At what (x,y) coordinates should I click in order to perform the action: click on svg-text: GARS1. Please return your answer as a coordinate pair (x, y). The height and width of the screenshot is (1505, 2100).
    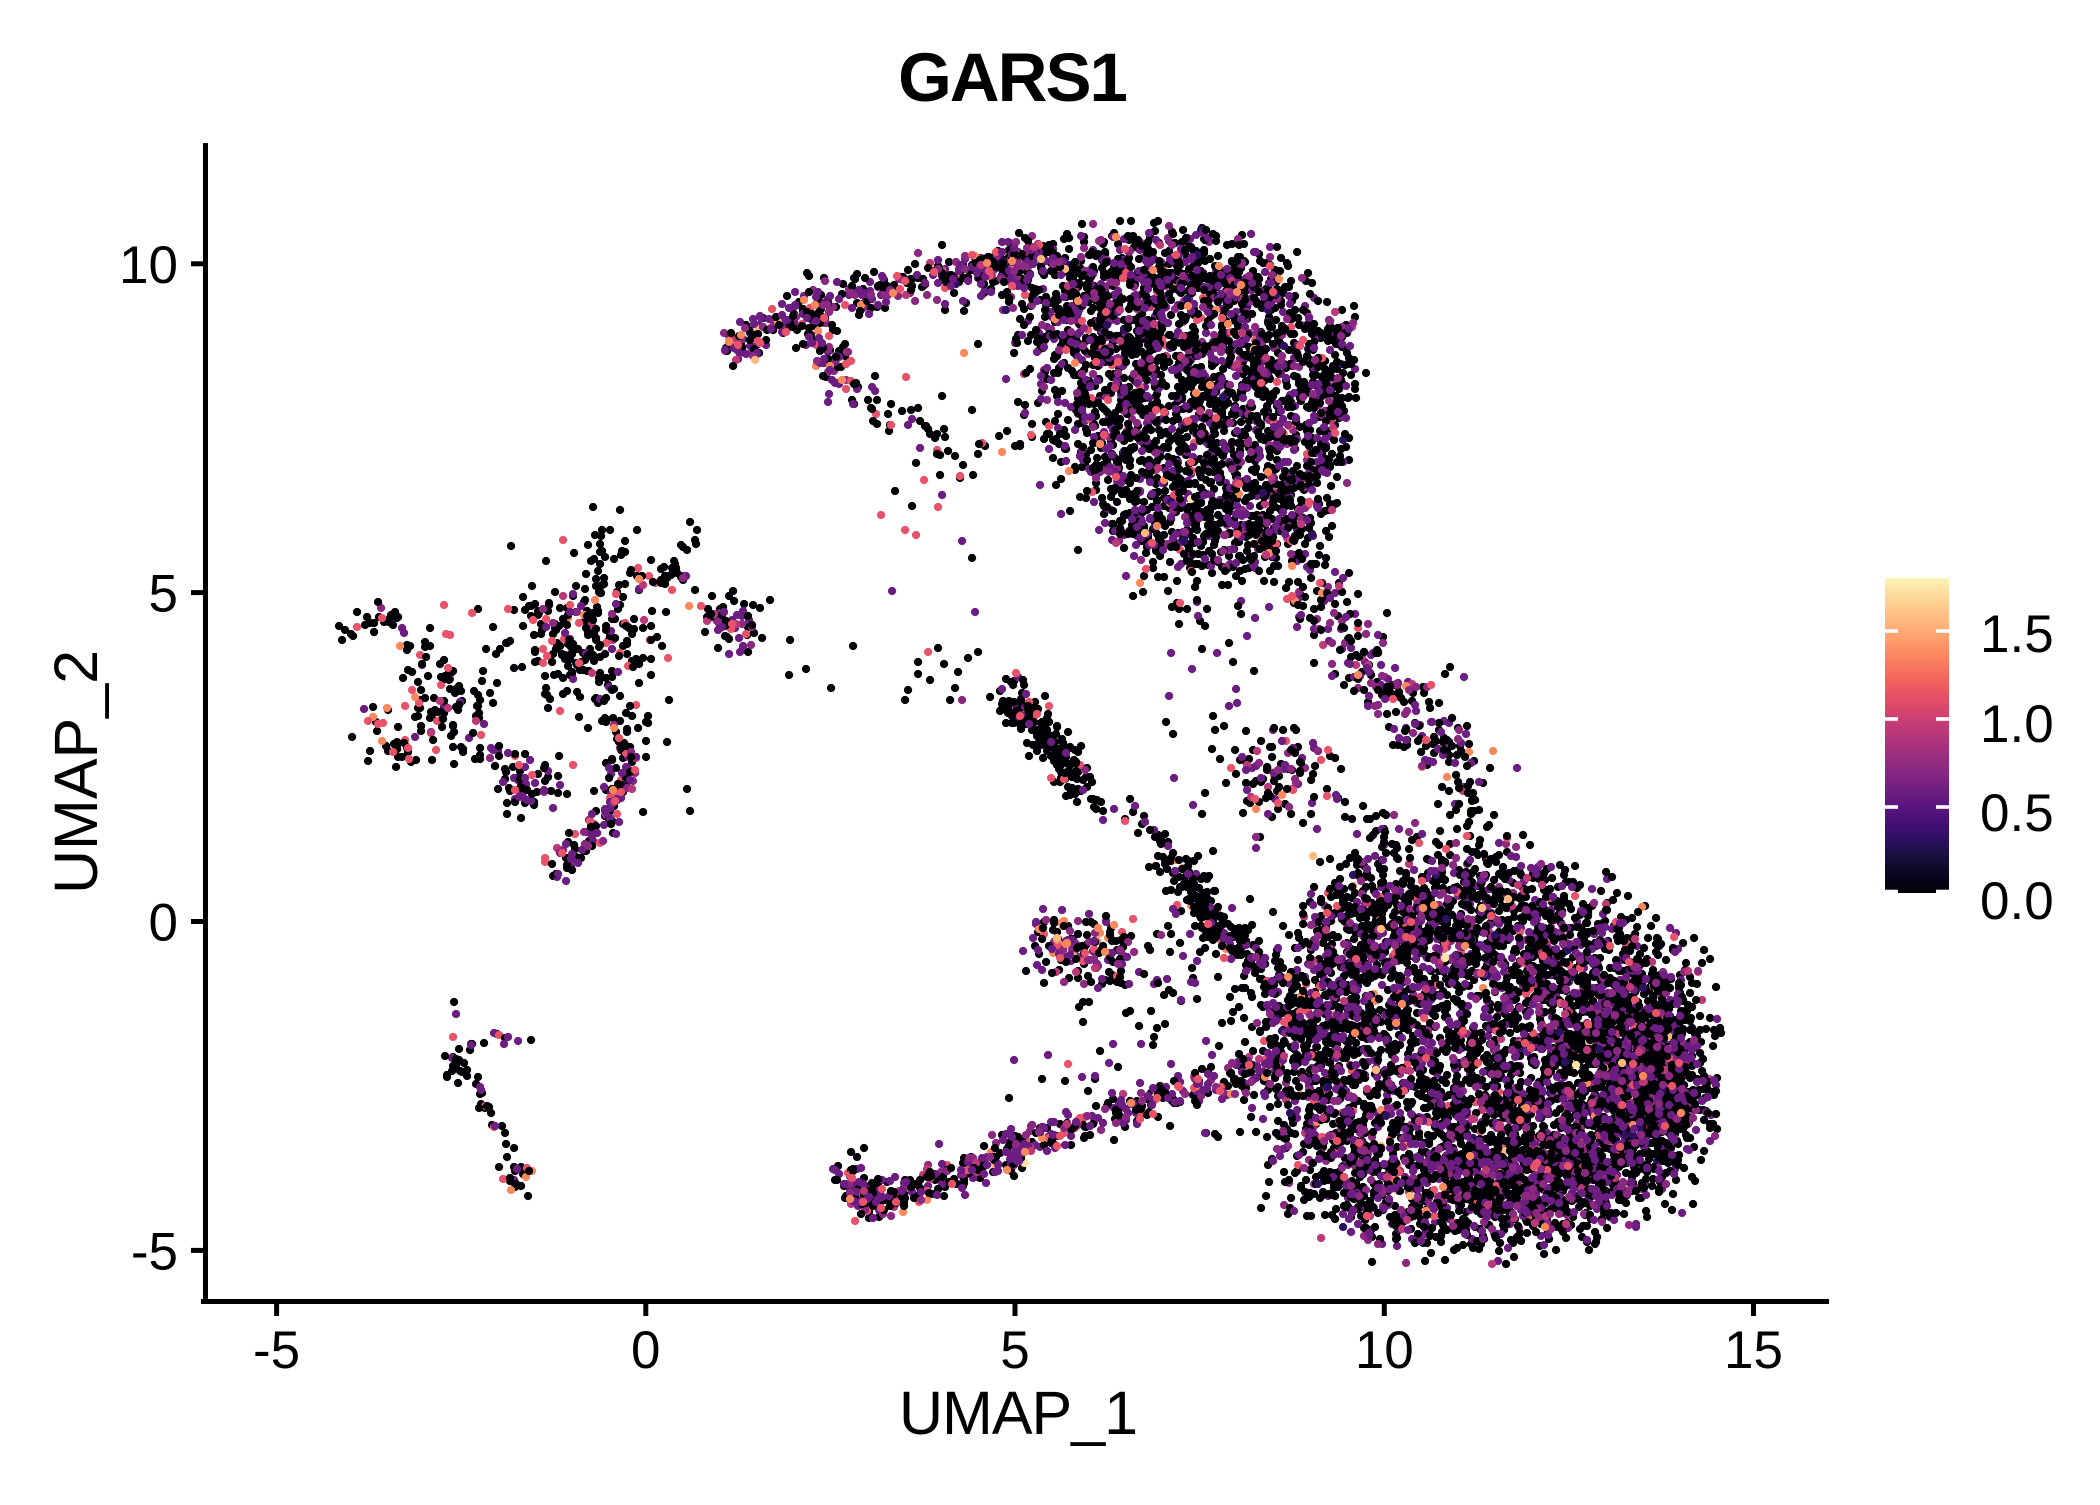
    Looking at the image, I should click on (1012, 77).